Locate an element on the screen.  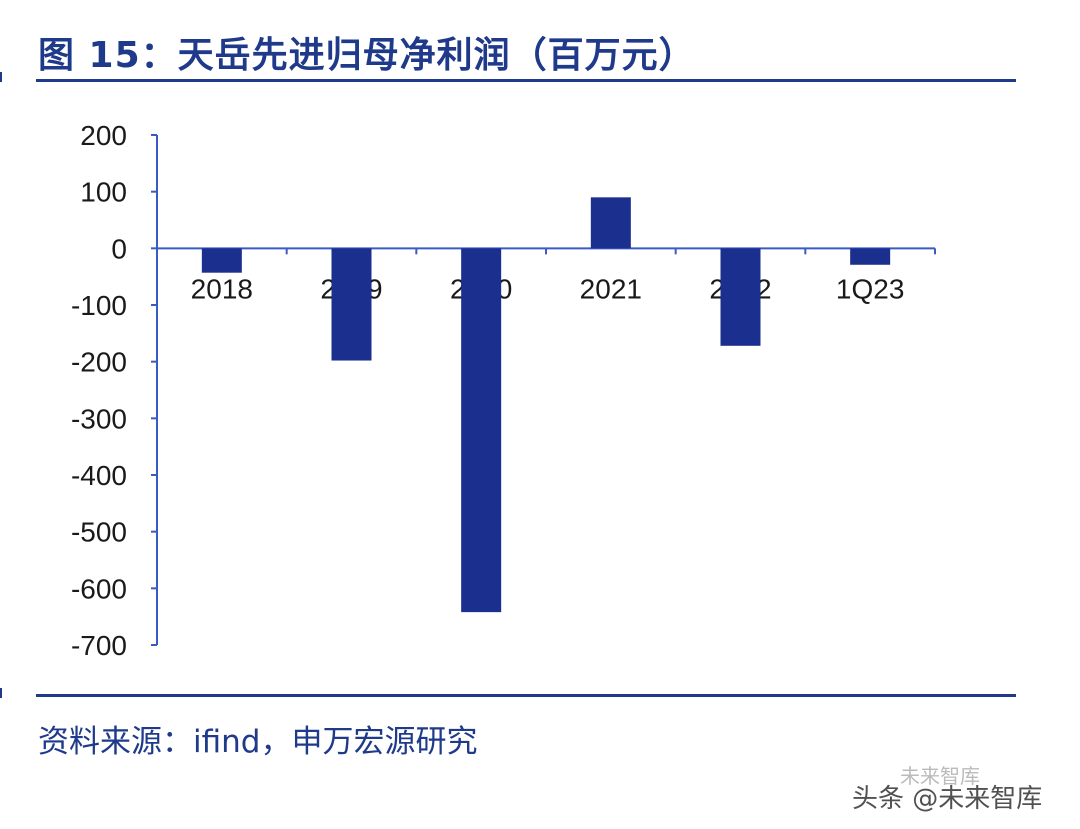
y-tick-label: -400 is located at coordinates (99, 475).